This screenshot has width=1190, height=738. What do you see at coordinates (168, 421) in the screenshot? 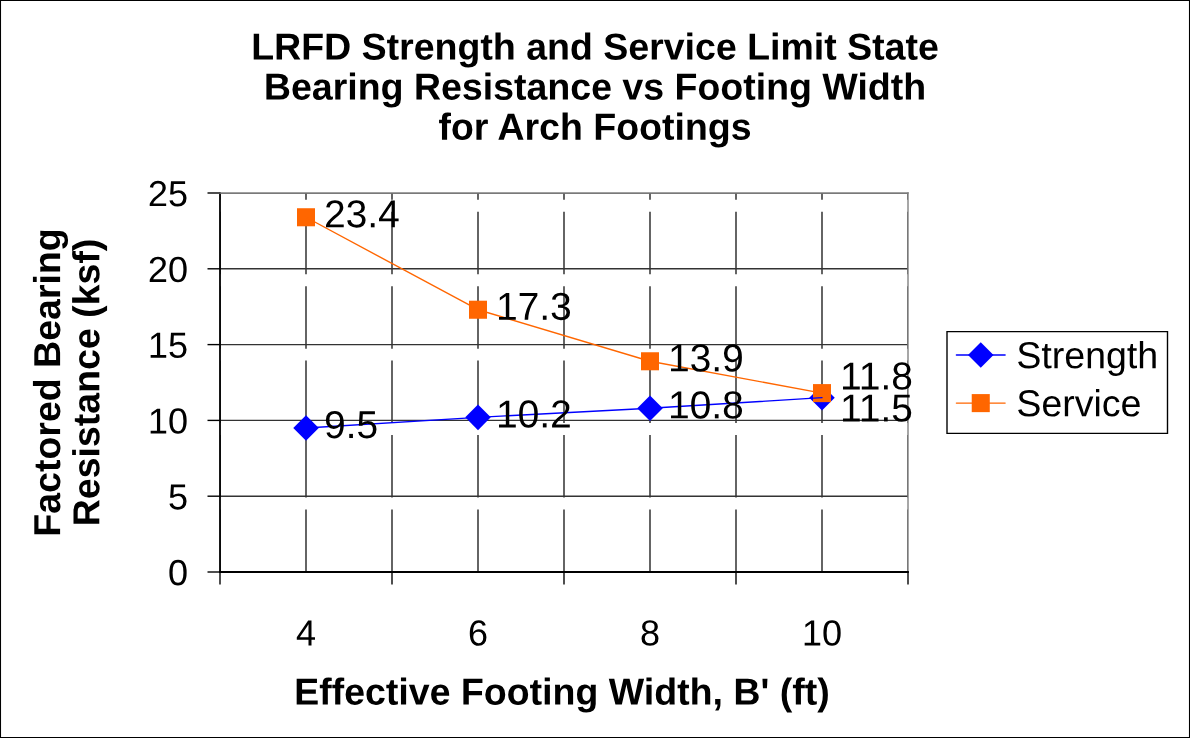
I see `y-tick-label: 10` at bounding box center [168, 421].